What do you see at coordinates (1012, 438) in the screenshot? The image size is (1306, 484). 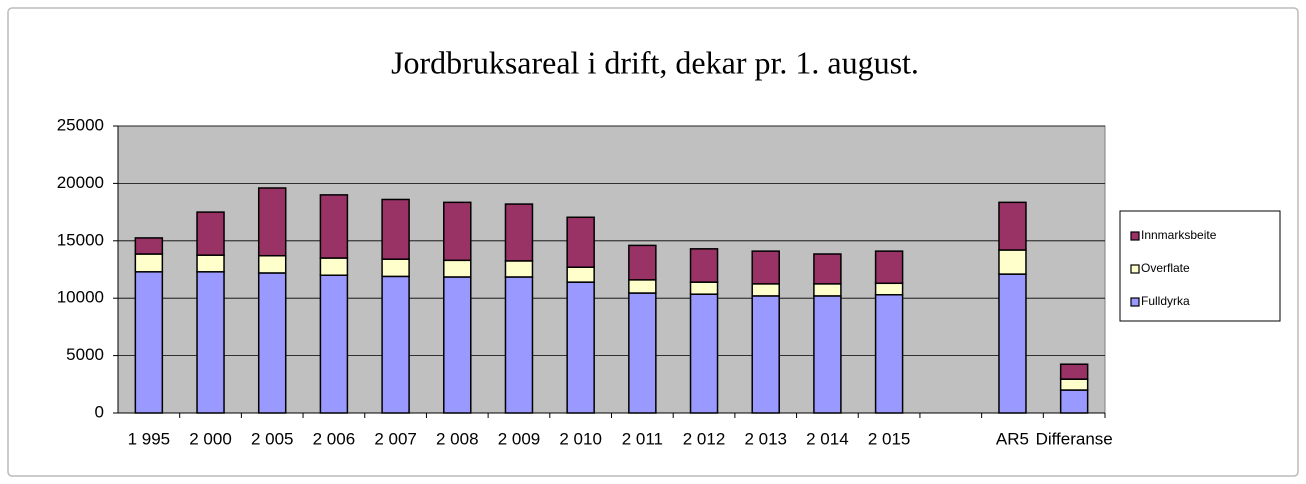 I see `x-tick-label: AR5` at bounding box center [1012, 438].